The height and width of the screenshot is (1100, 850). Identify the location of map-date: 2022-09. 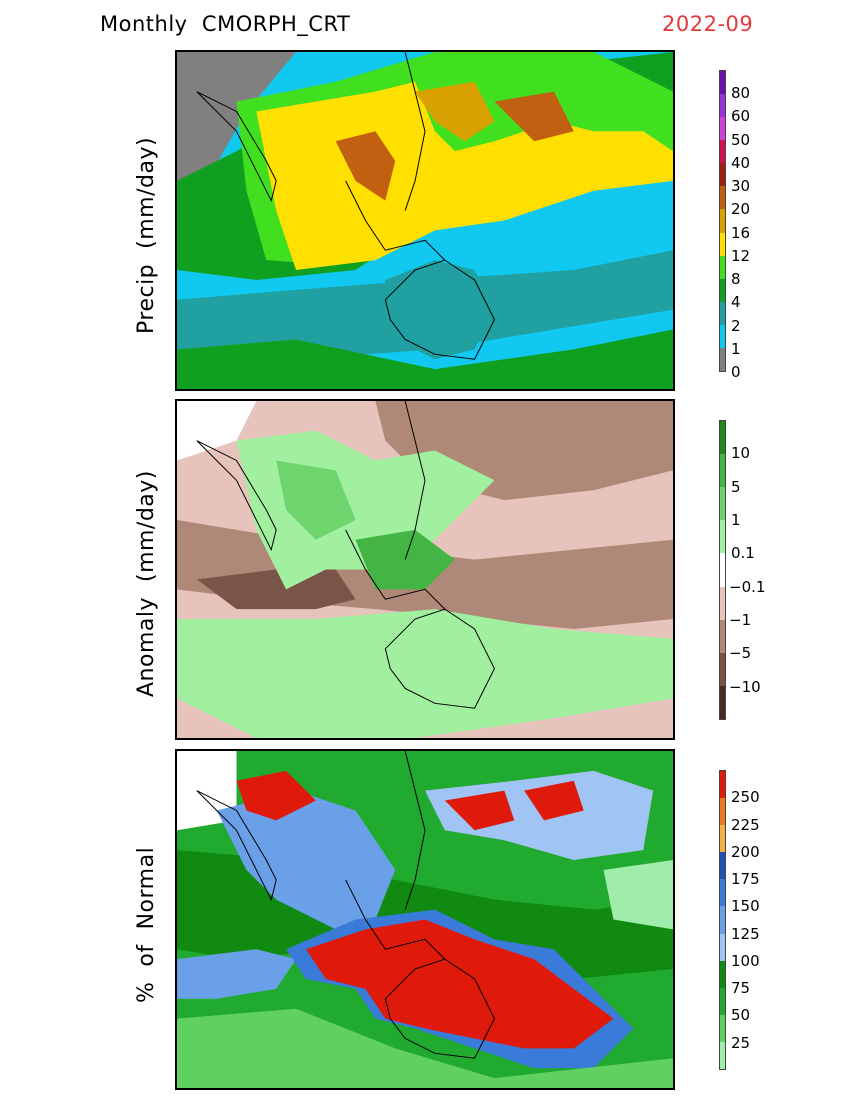
(708, 24).